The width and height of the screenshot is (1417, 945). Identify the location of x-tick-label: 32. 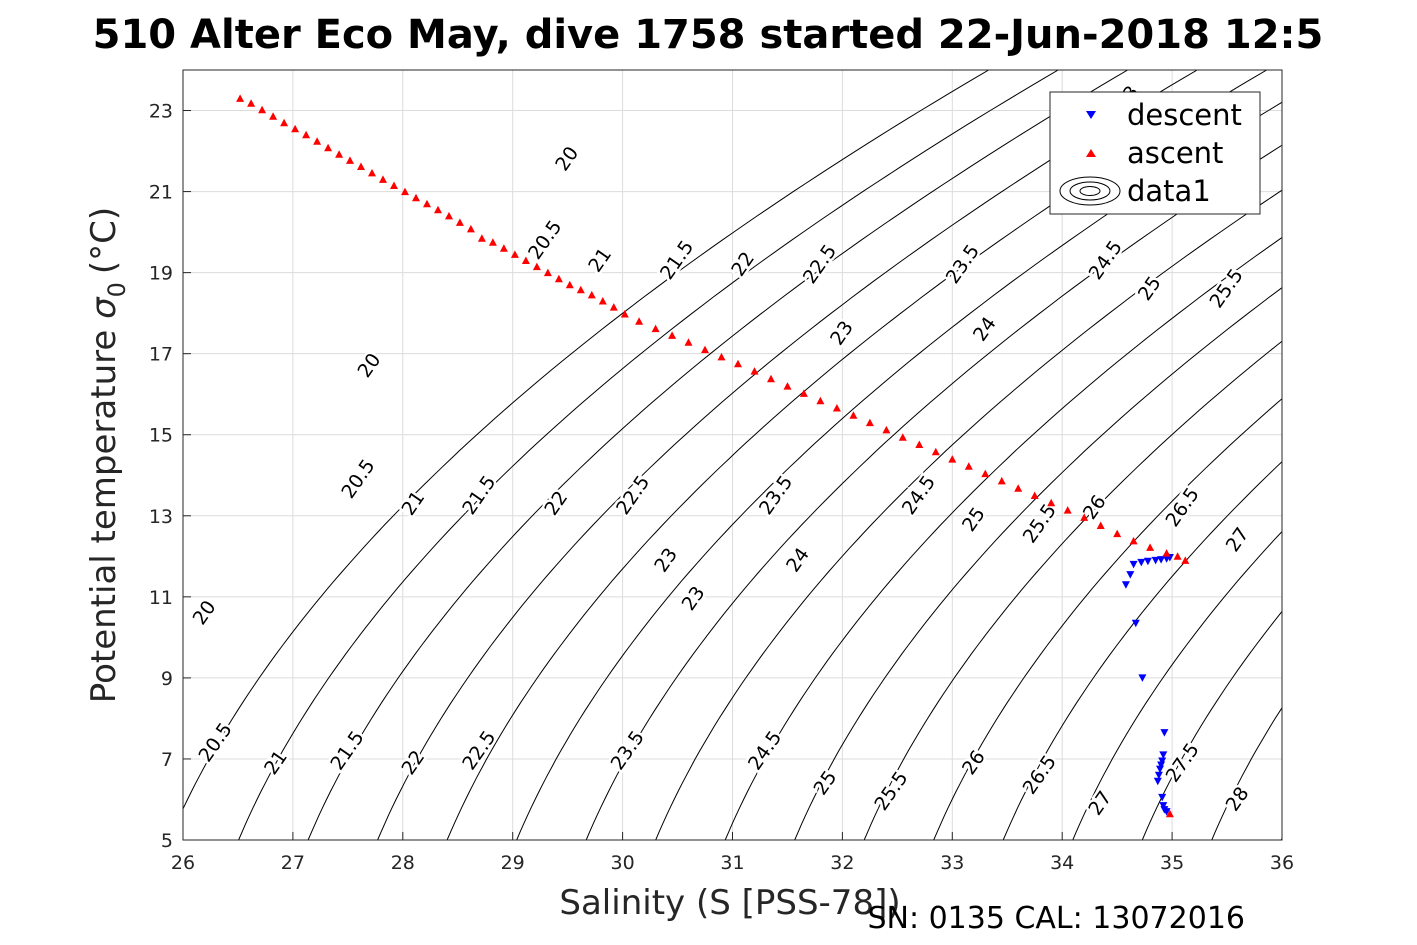
(842, 863).